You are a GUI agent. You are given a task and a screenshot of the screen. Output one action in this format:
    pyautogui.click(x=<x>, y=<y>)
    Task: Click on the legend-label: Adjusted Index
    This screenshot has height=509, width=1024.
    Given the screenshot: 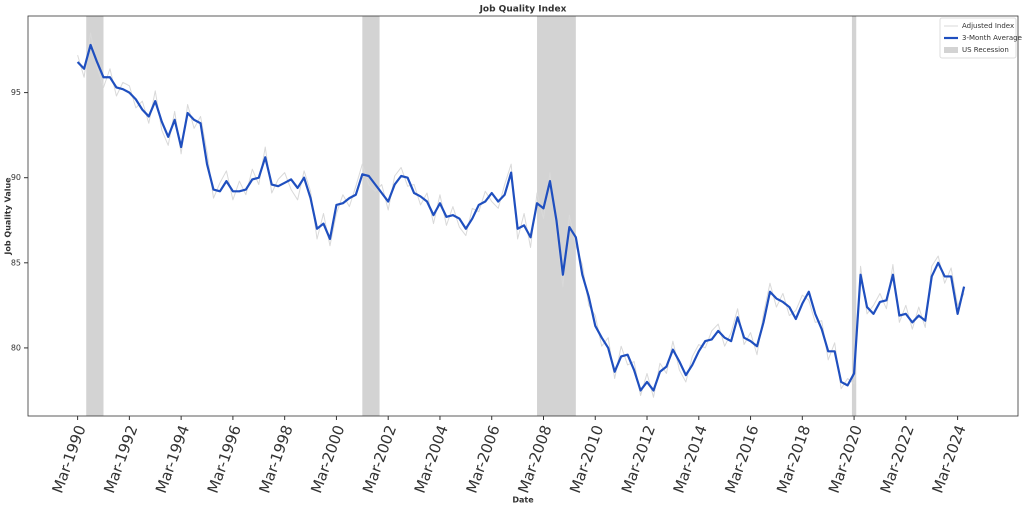 What is the action you would take?
    pyautogui.click(x=988, y=26)
    